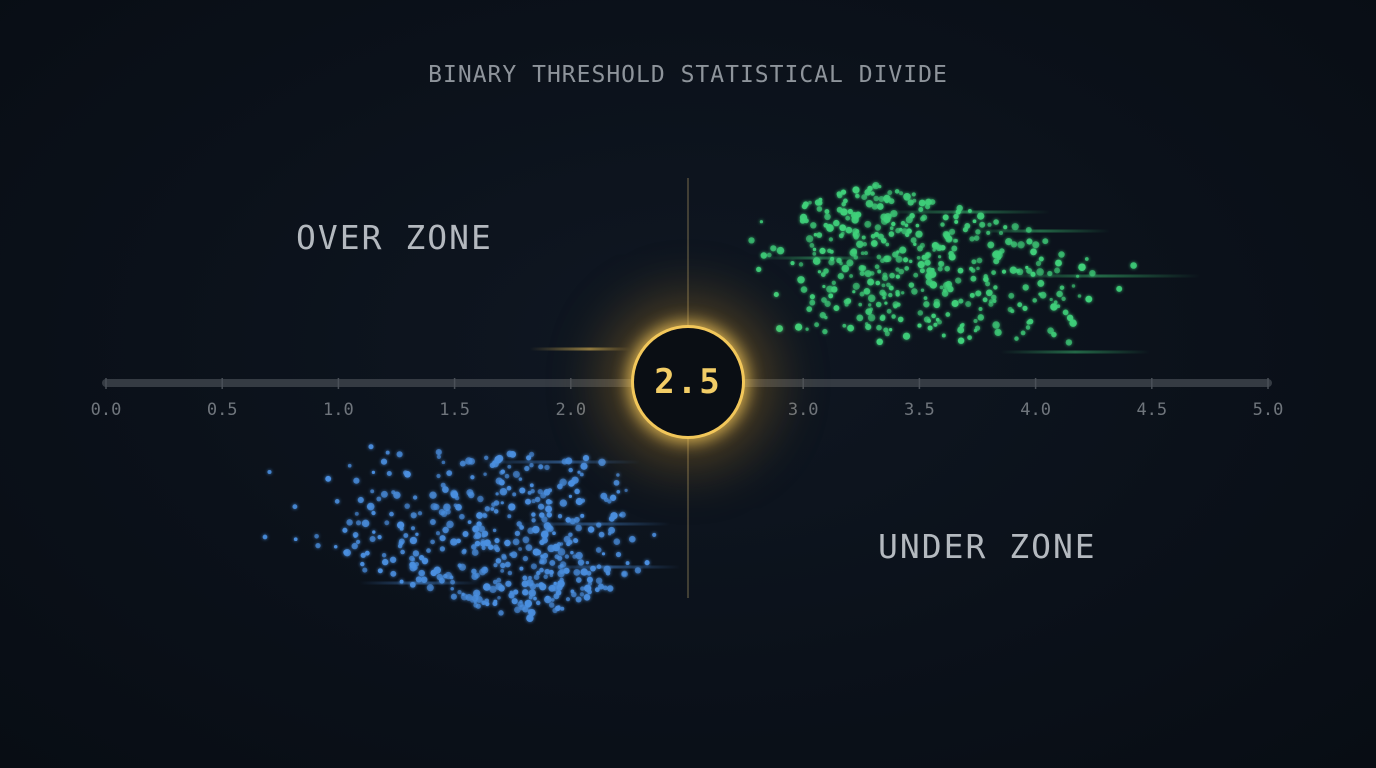  I want to click on over-zone-points, so click(942, 263).